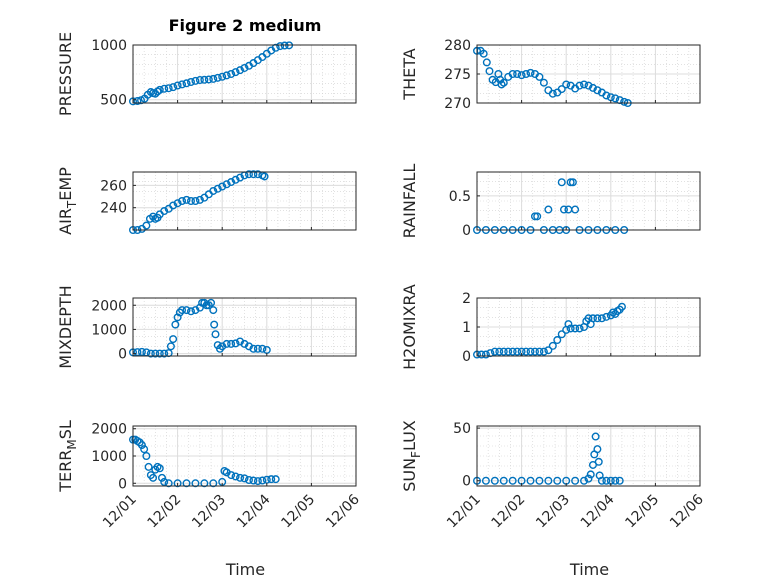 This screenshot has height=583, width=778. What do you see at coordinates (460, 197) in the screenshot?
I see `y-tick-label: 0.5` at bounding box center [460, 197].